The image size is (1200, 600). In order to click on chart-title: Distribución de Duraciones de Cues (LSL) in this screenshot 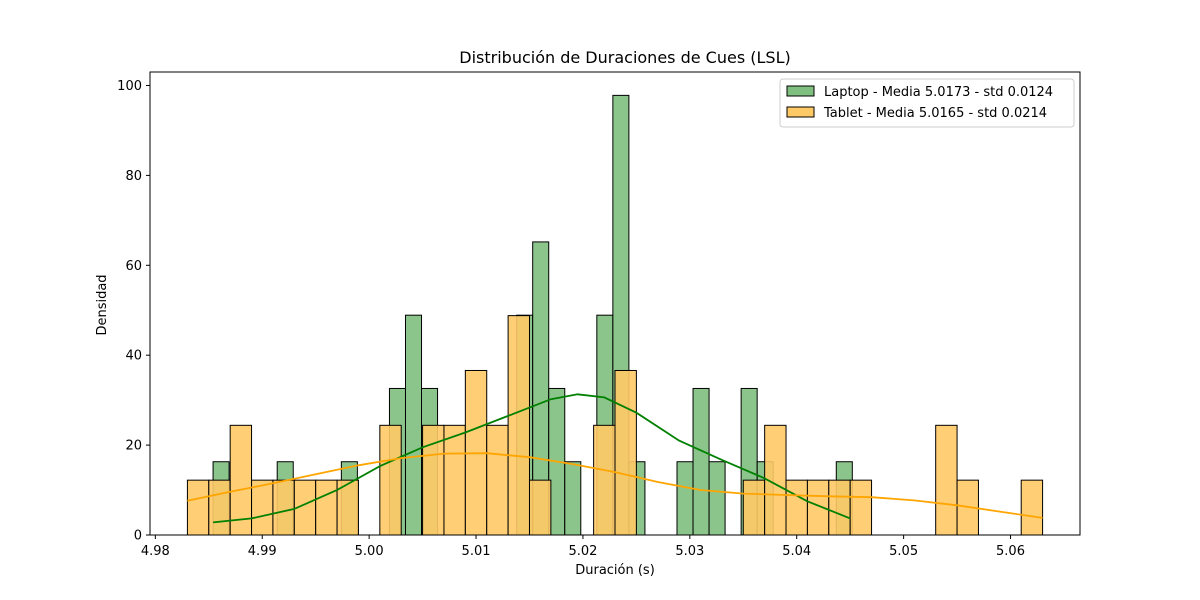, I will do `click(624, 57)`.